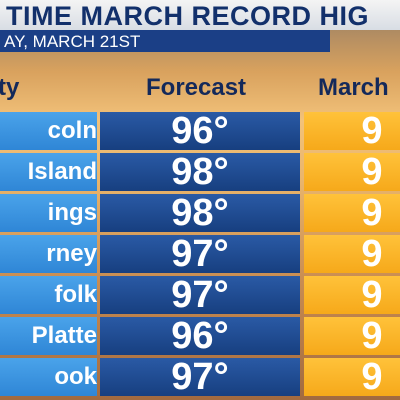 The height and width of the screenshot is (400, 400). What do you see at coordinates (48, 254) in the screenshot?
I see `city-cell: rney` at bounding box center [48, 254].